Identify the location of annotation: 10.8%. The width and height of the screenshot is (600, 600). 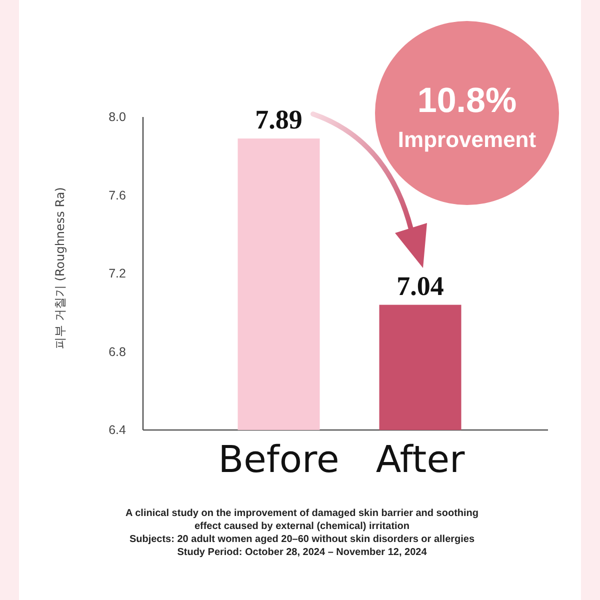
(467, 100).